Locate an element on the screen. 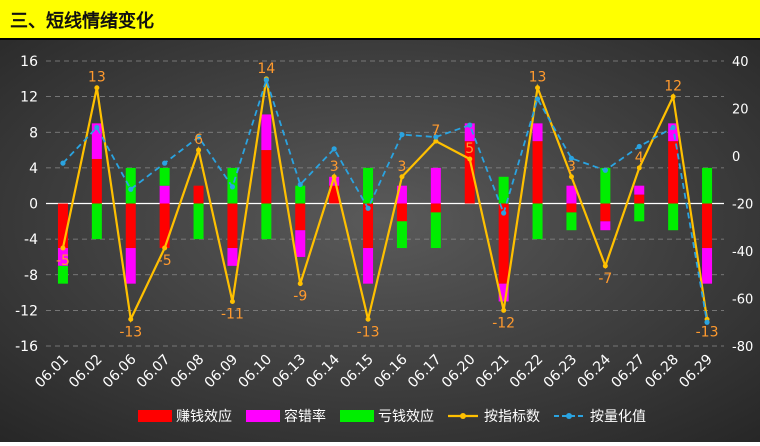 Image resolution: width=760 pixels, height=446 pixels. index-data-label: 6 is located at coordinates (198, 140).